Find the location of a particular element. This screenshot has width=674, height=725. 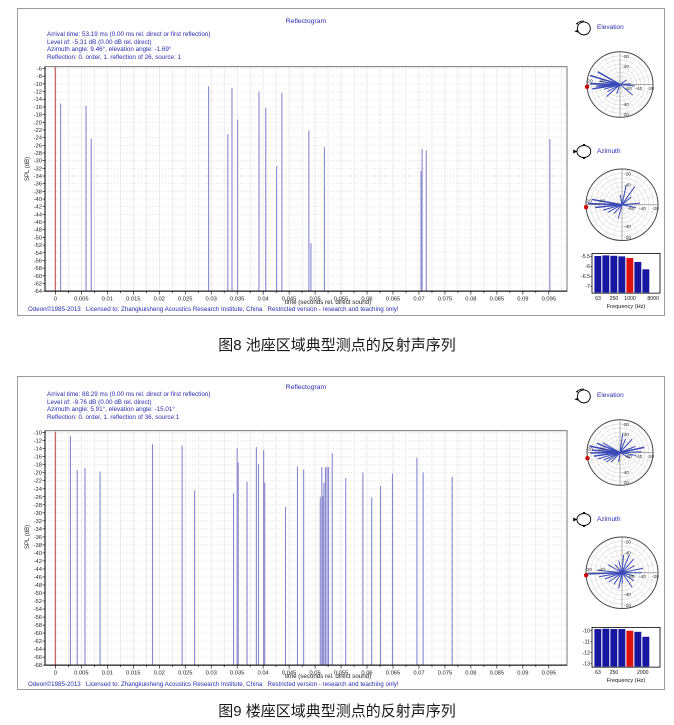

svg-text: -46 is located at coordinates (38, 578).